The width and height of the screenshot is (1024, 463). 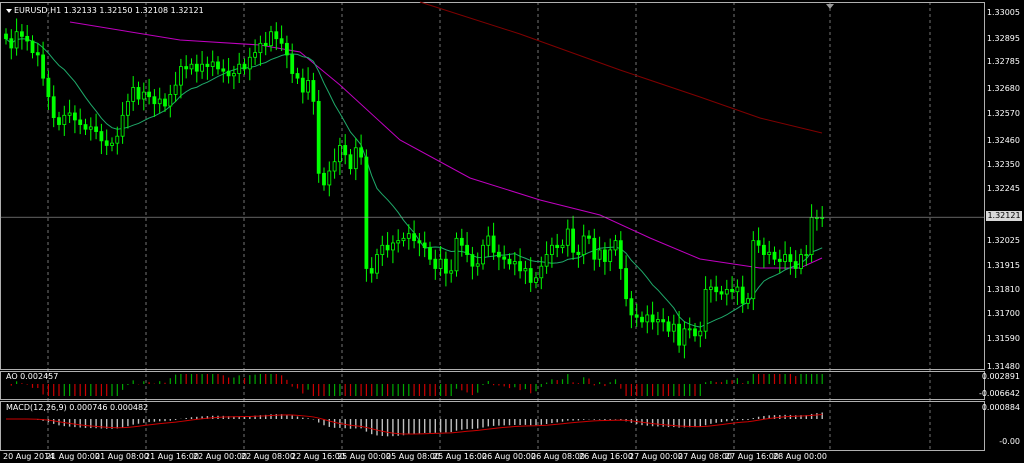 What do you see at coordinates (416, 424) in the screenshot?
I see `macd-histogram` at bounding box center [416, 424].